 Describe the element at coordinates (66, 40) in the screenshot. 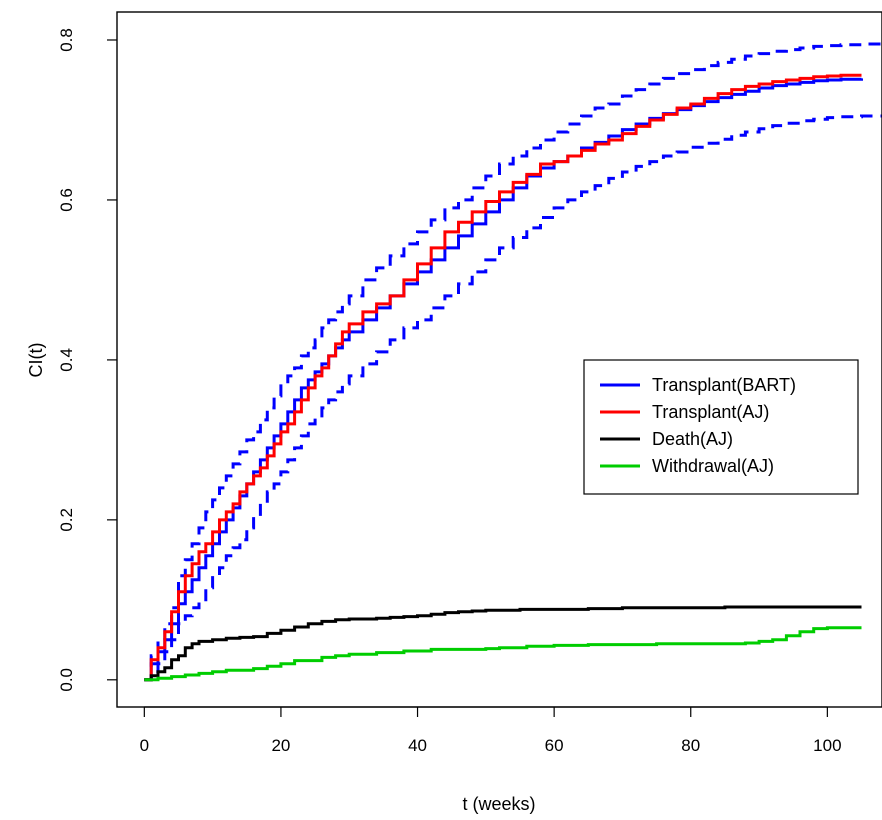

I see `y-tick-label: 0.8` at that location.